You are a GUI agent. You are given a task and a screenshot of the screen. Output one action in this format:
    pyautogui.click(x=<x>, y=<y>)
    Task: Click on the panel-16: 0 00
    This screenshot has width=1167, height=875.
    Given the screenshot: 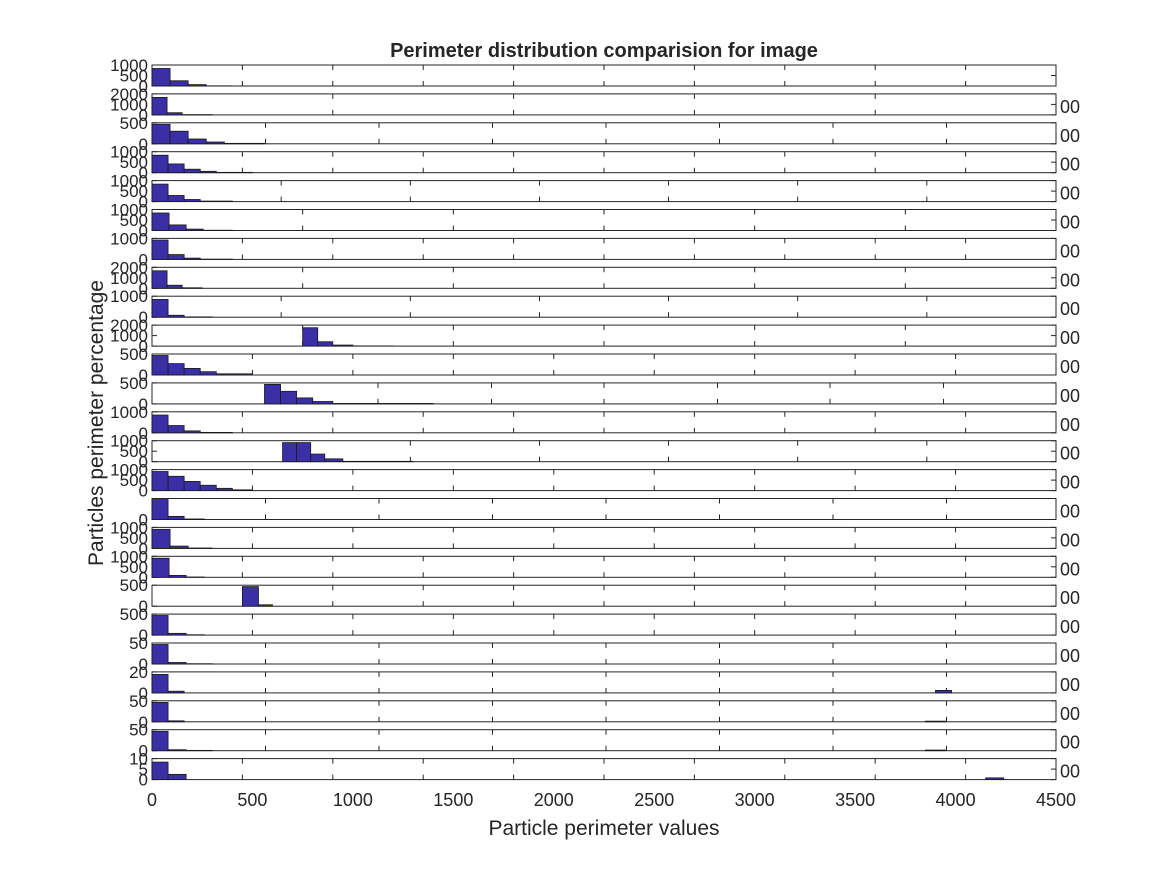 What is the action you would take?
    pyautogui.click(x=609, y=514)
    